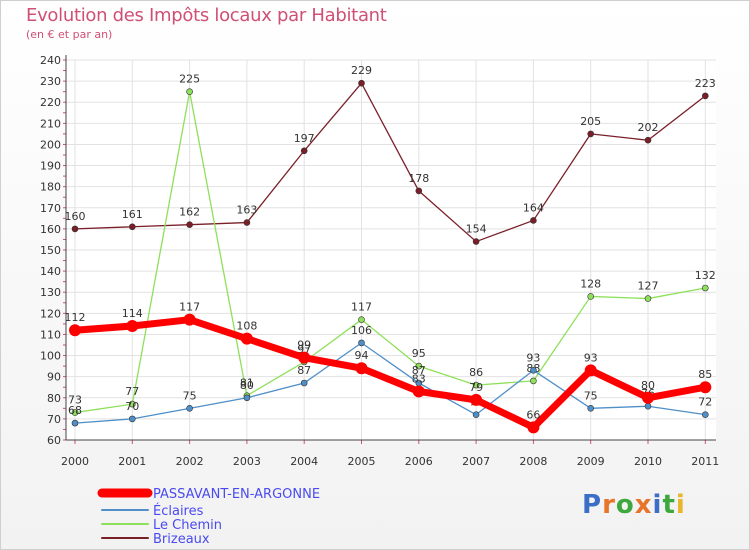 The width and height of the screenshot is (750, 550). I want to click on data-label-passavant-en-argonne: 80, so click(648, 385).